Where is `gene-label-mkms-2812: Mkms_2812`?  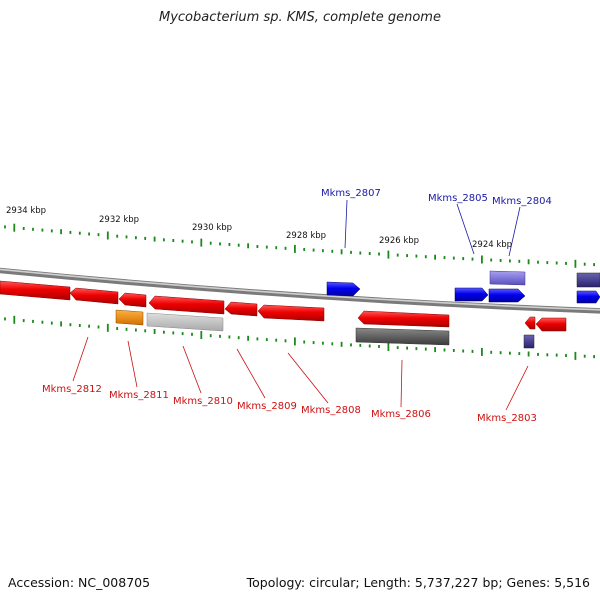 gene-label-mkms-2812: Mkms_2812 is located at coordinates (72, 389).